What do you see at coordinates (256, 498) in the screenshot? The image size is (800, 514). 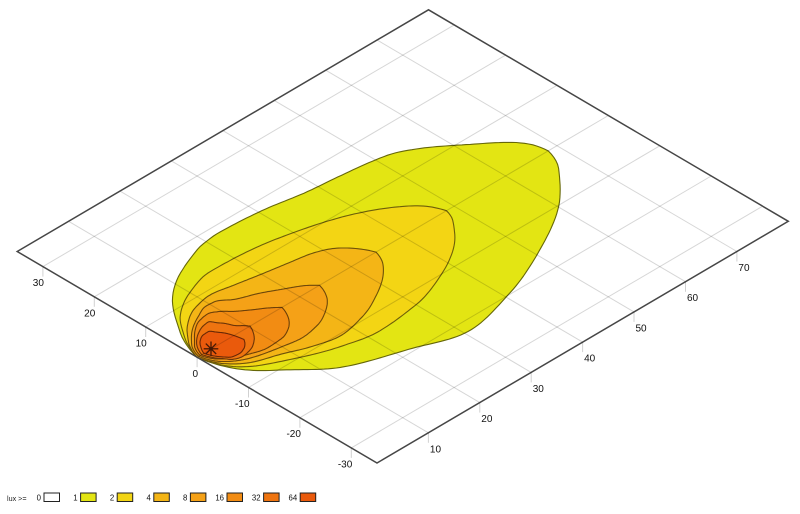 I see `svg-text: 32` at bounding box center [256, 498].